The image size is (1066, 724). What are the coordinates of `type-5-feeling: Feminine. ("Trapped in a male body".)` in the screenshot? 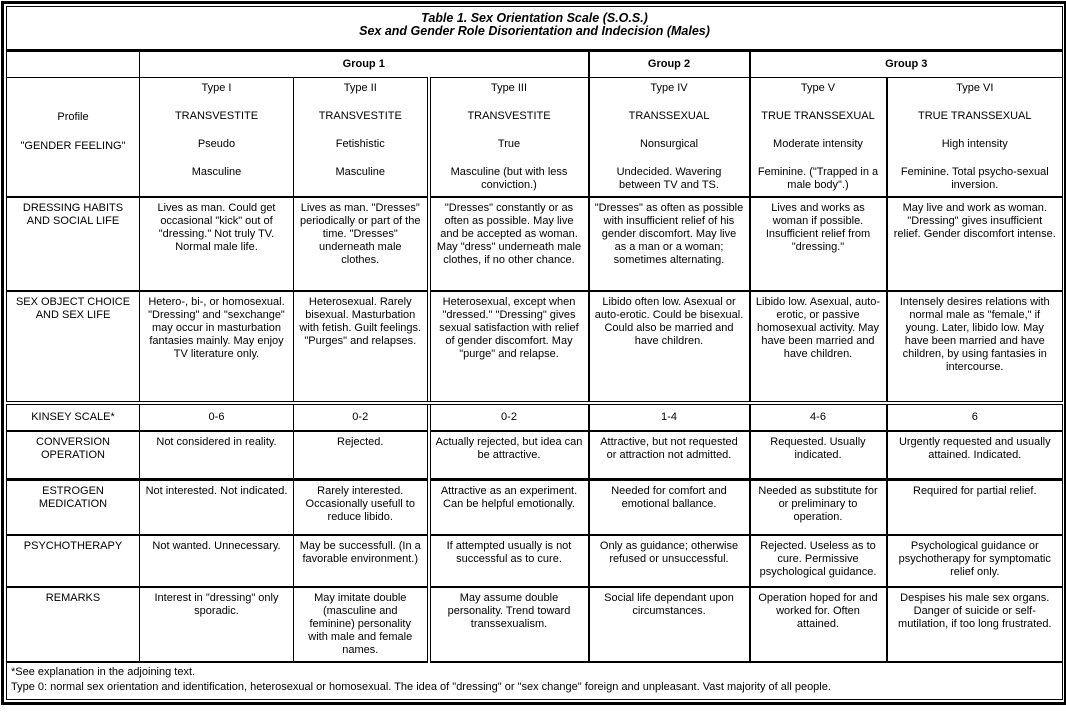 It's located at (818, 178).